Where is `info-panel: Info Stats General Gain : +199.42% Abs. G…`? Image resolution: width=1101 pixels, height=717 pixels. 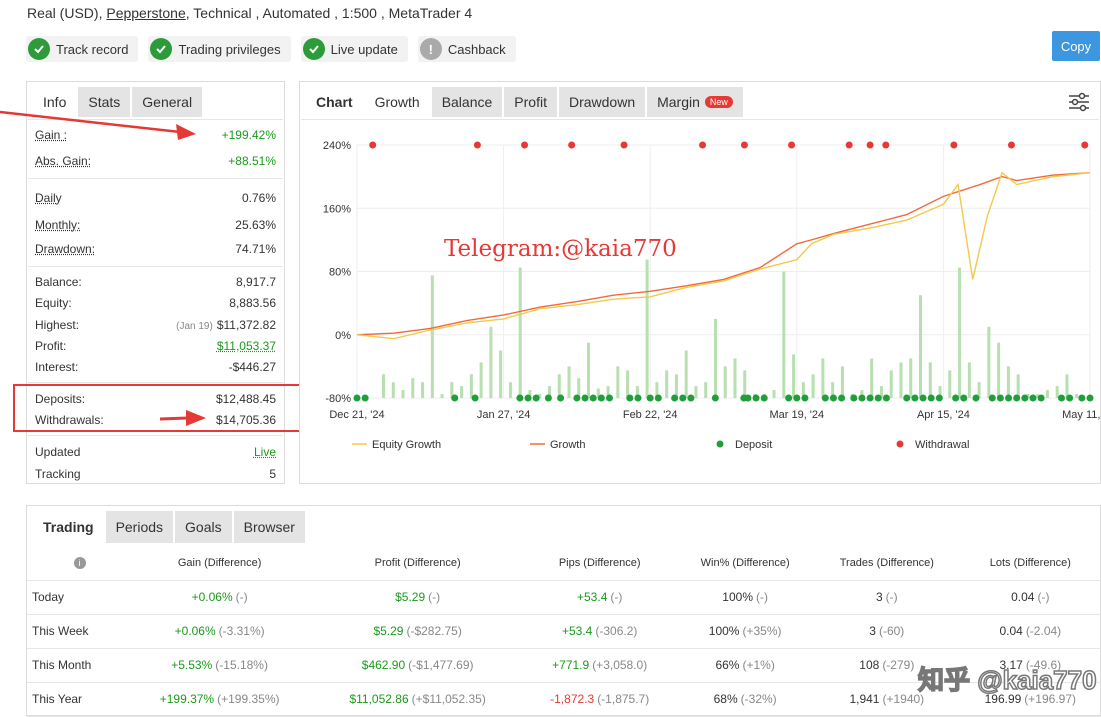
info-panel: Info Stats General Gain : +199.42% Abs. G… is located at coordinates (155, 282).